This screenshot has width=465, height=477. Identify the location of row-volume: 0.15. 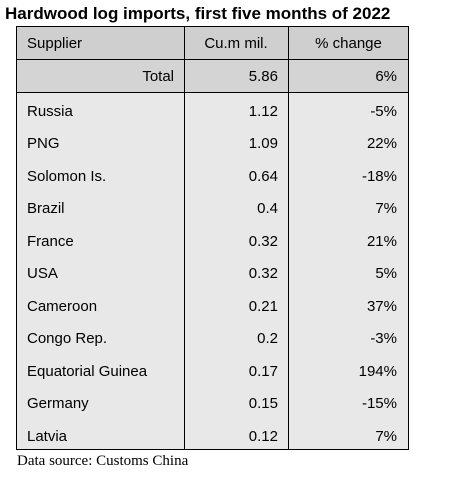
(263, 404).